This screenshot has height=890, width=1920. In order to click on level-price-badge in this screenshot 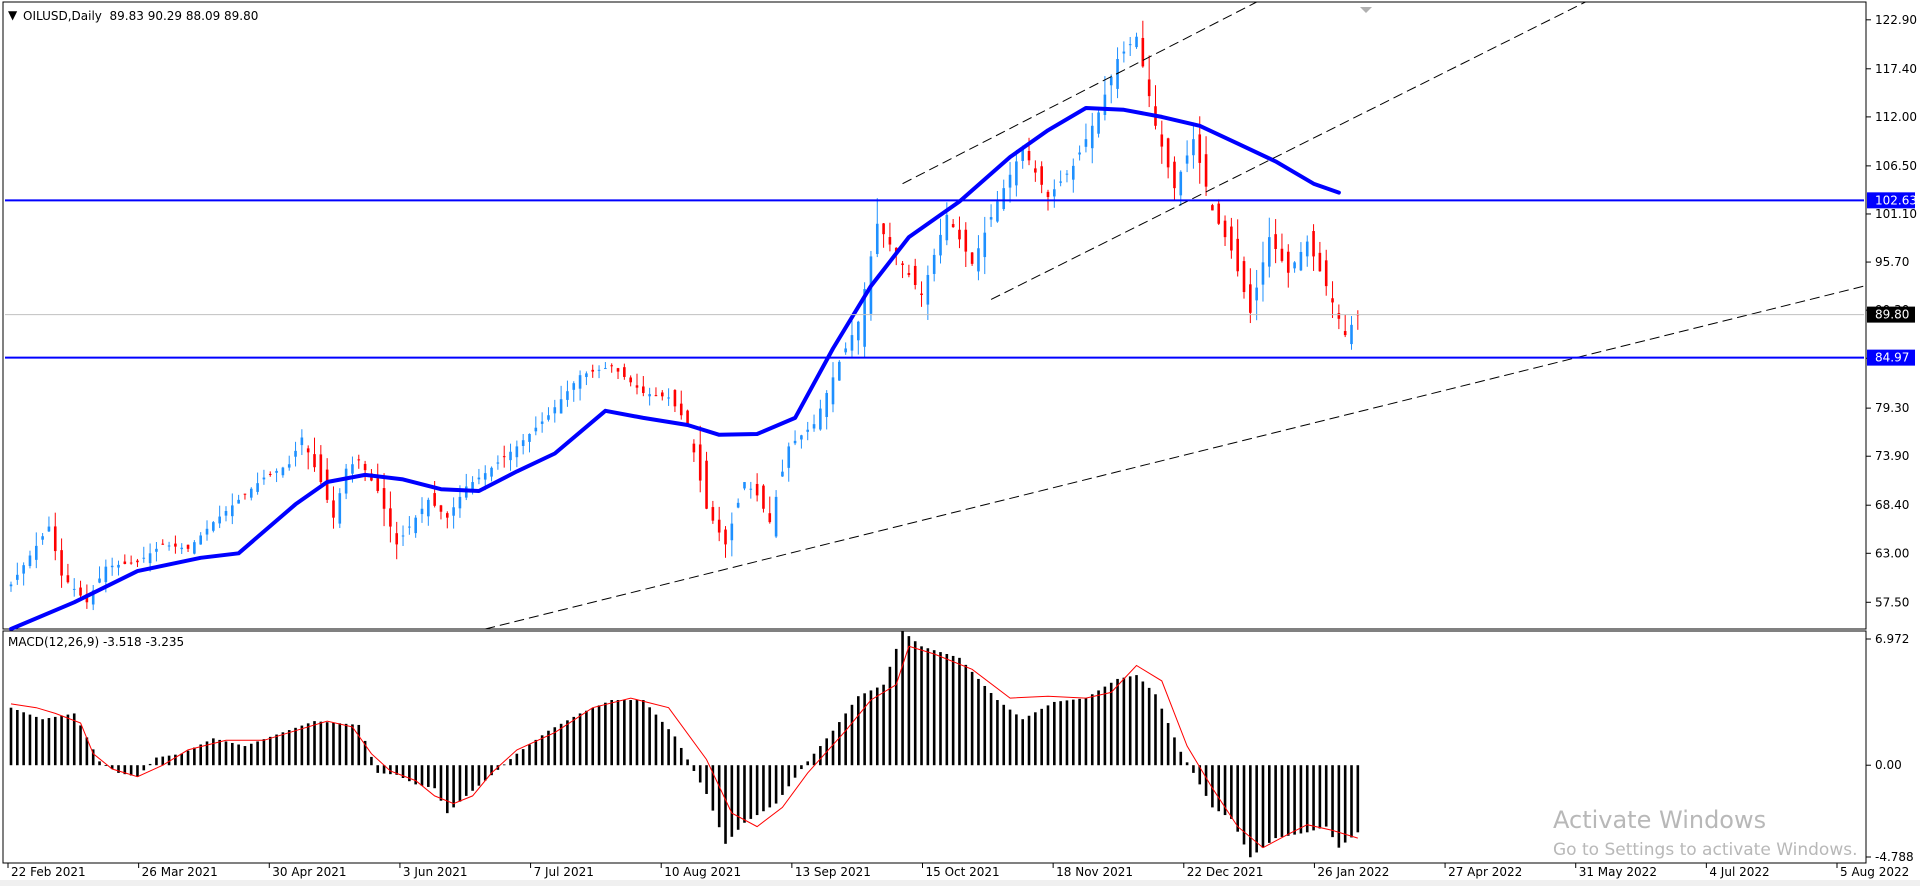, I will do `click(1891, 200)`.